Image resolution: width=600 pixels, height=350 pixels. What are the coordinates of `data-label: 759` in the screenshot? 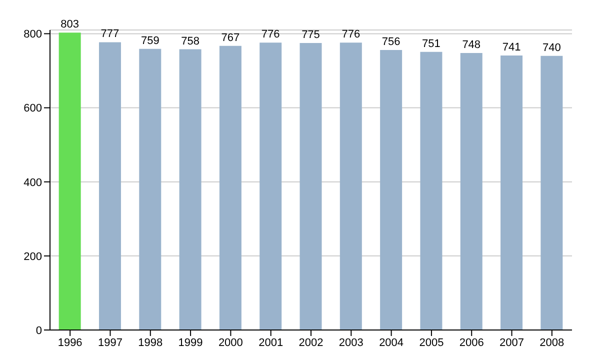 It's located at (150, 40).